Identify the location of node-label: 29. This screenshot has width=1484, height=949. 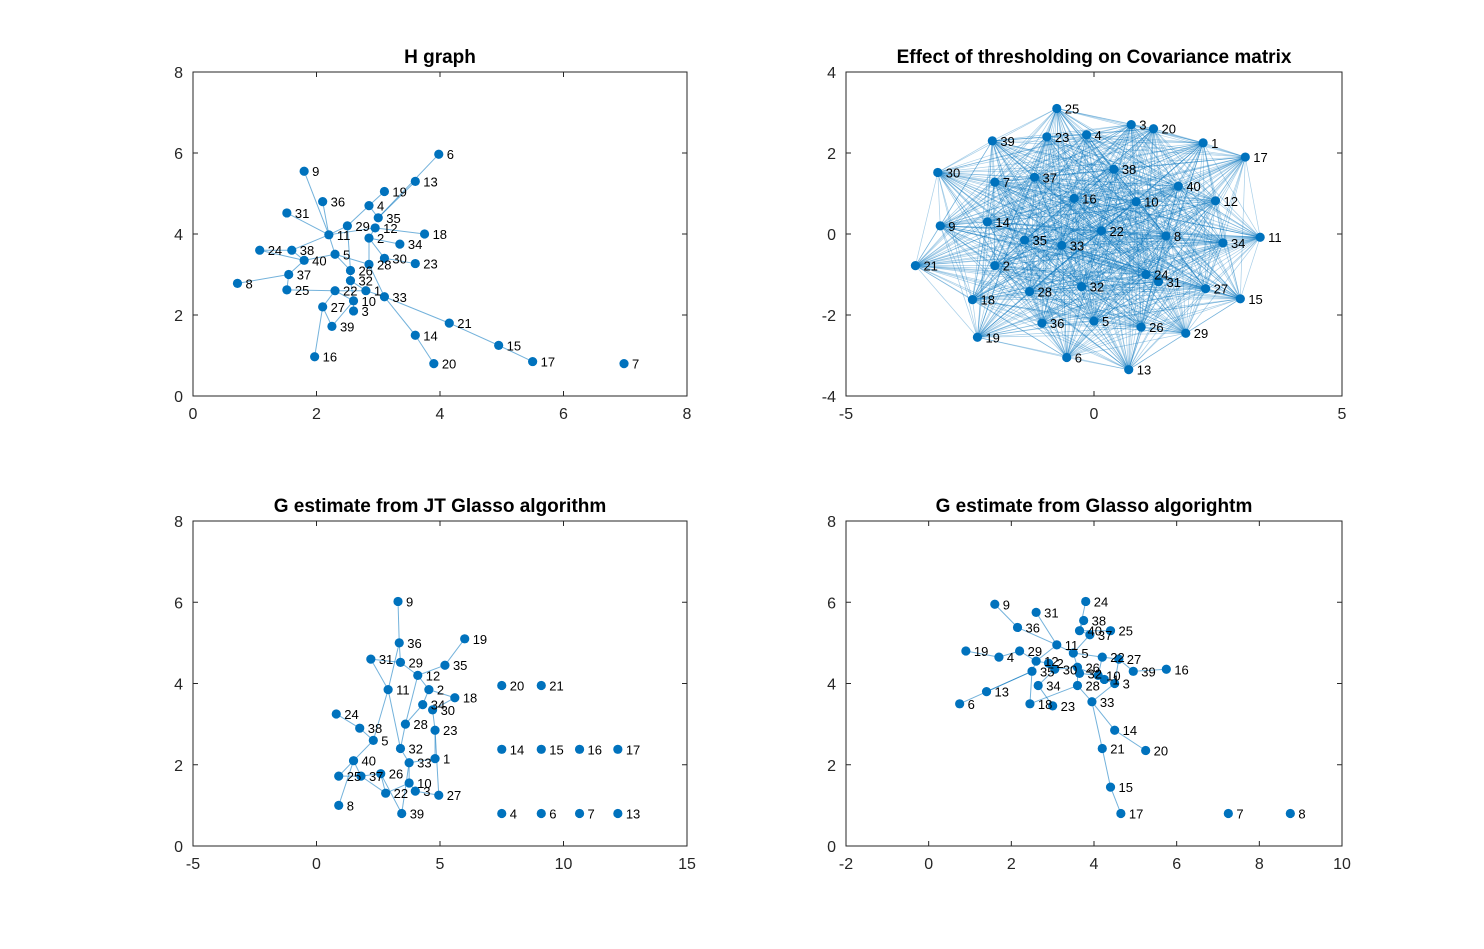
(1035, 651).